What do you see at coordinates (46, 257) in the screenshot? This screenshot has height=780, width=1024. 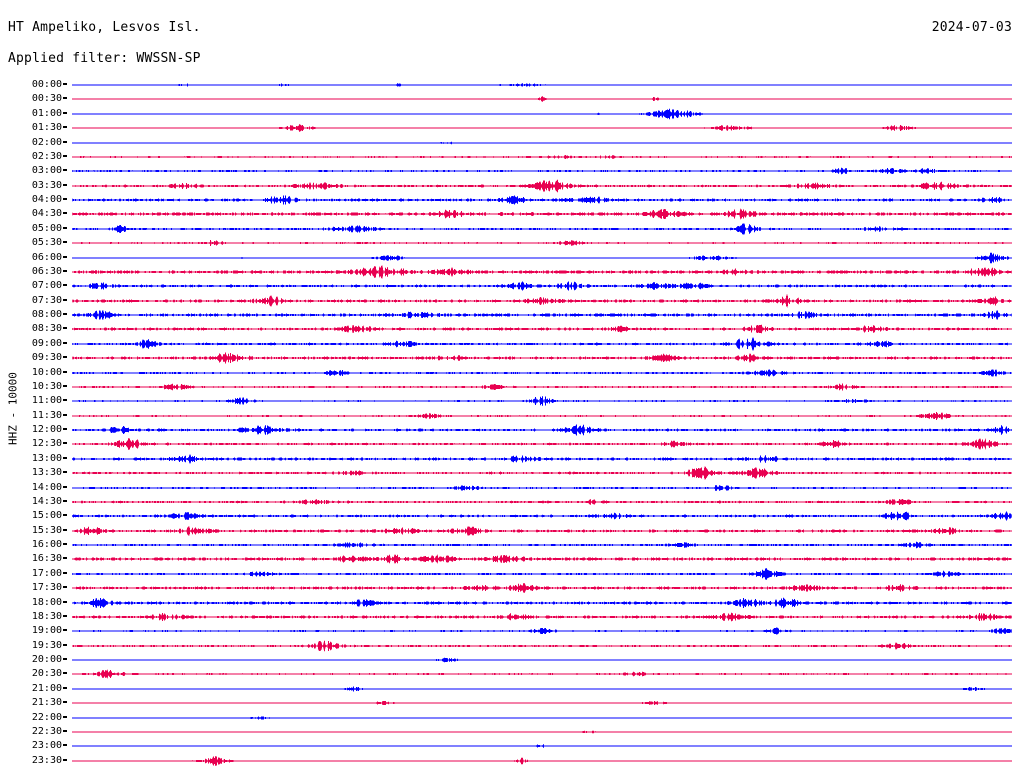 I see `time-label: 06:00` at bounding box center [46, 257].